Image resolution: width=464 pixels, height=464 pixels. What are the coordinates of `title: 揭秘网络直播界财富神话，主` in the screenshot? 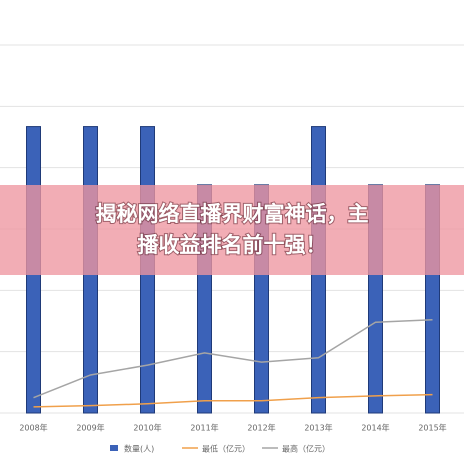 It's located at (232, 214).